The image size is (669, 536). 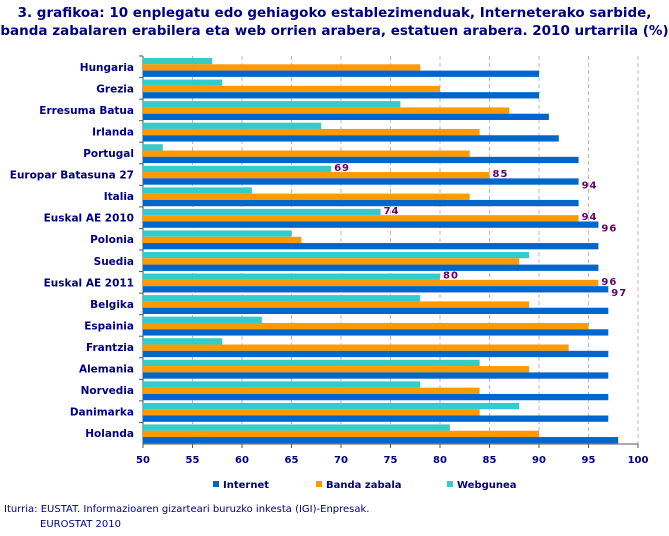 What do you see at coordinates (109, 326) in the screenshot?
I see `y-tick-label: Espainia` at bounding box center [109, 326].